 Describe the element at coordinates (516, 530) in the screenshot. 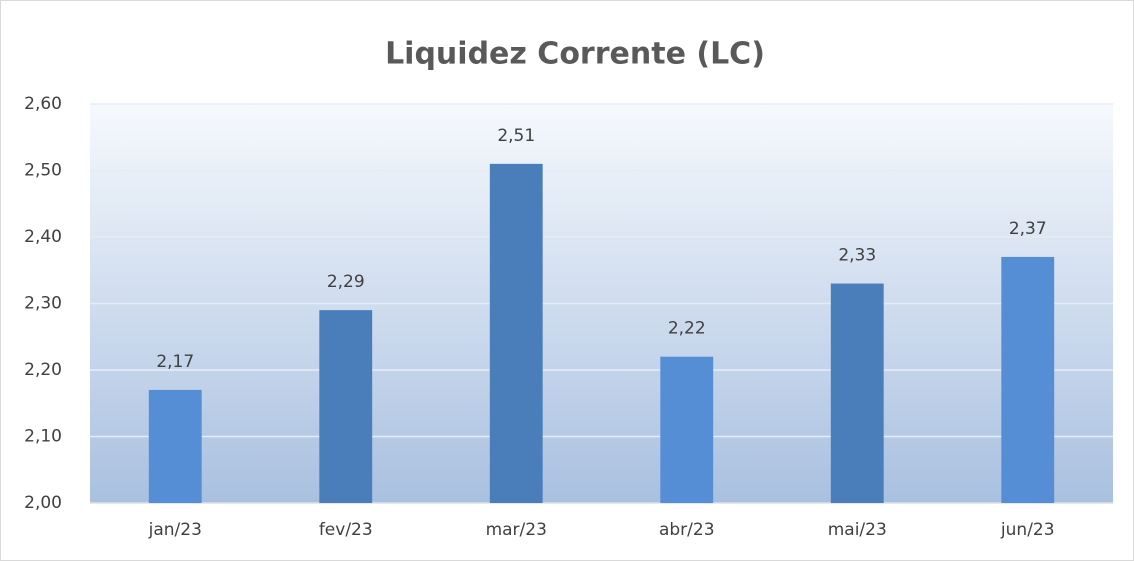

I see `x-tick-label: mar/23` at that location.